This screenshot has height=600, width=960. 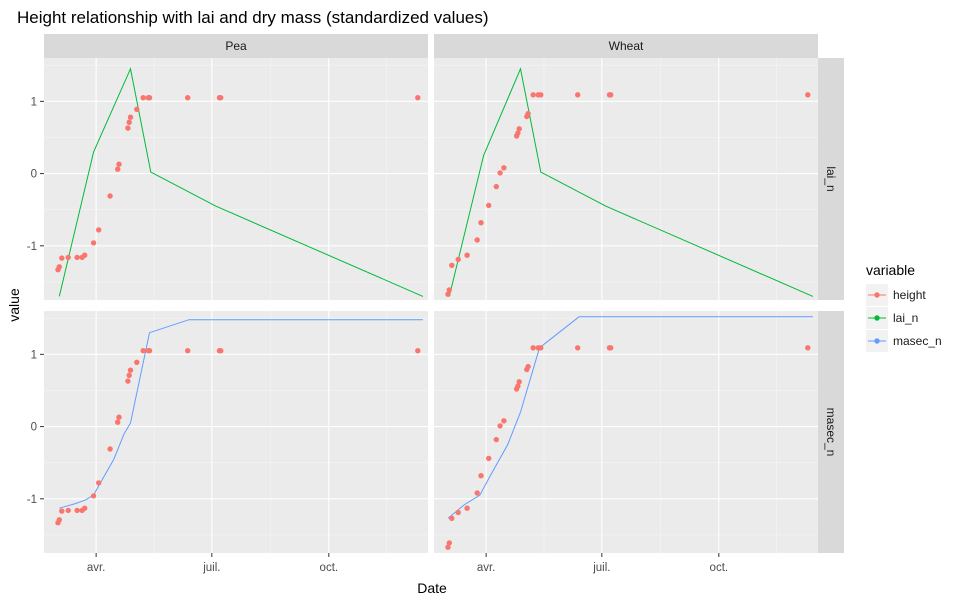 What do you see at coordinates (905, 318) in the screenshot?
I see `legend-label: lai_n` at bounding box center [905, 318].